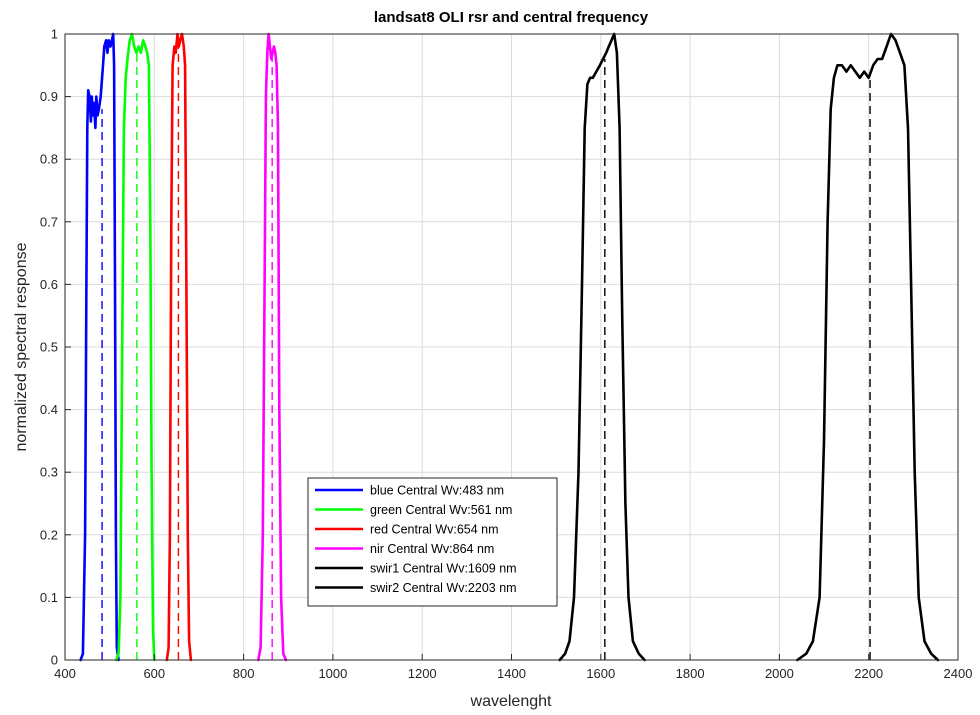 The image size is (980, 715). Describe the element at coordinates (49, 96) in the screenshot. I see `y-tick-label: 0.9` at that location.